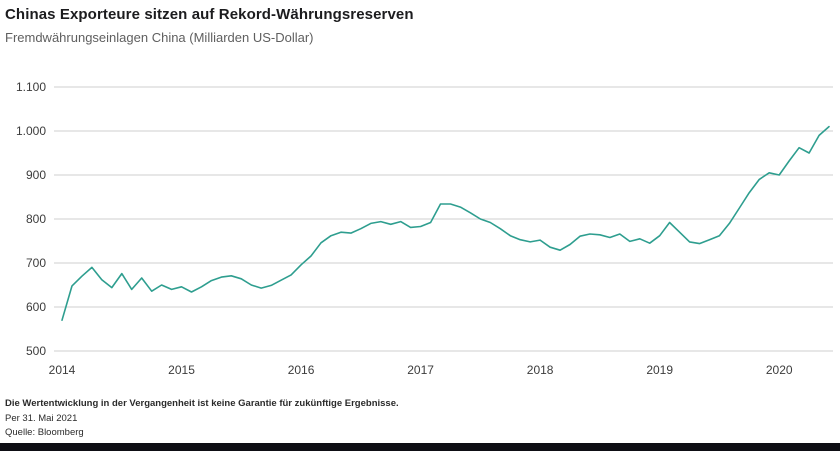 Image resolution: width=840 pixels, height=451 pixels. What do you see at coordinates (181, 370) in the screenshot?
I see `svg-text: 2015` at bounding box center [181, 370].